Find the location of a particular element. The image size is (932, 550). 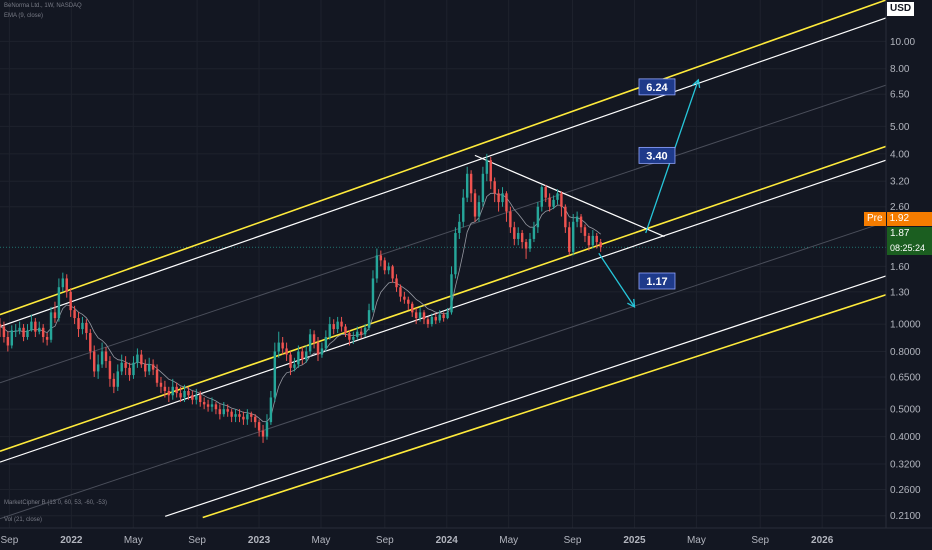

time-tick-label: 2022 is located at coordinates (71, 540).